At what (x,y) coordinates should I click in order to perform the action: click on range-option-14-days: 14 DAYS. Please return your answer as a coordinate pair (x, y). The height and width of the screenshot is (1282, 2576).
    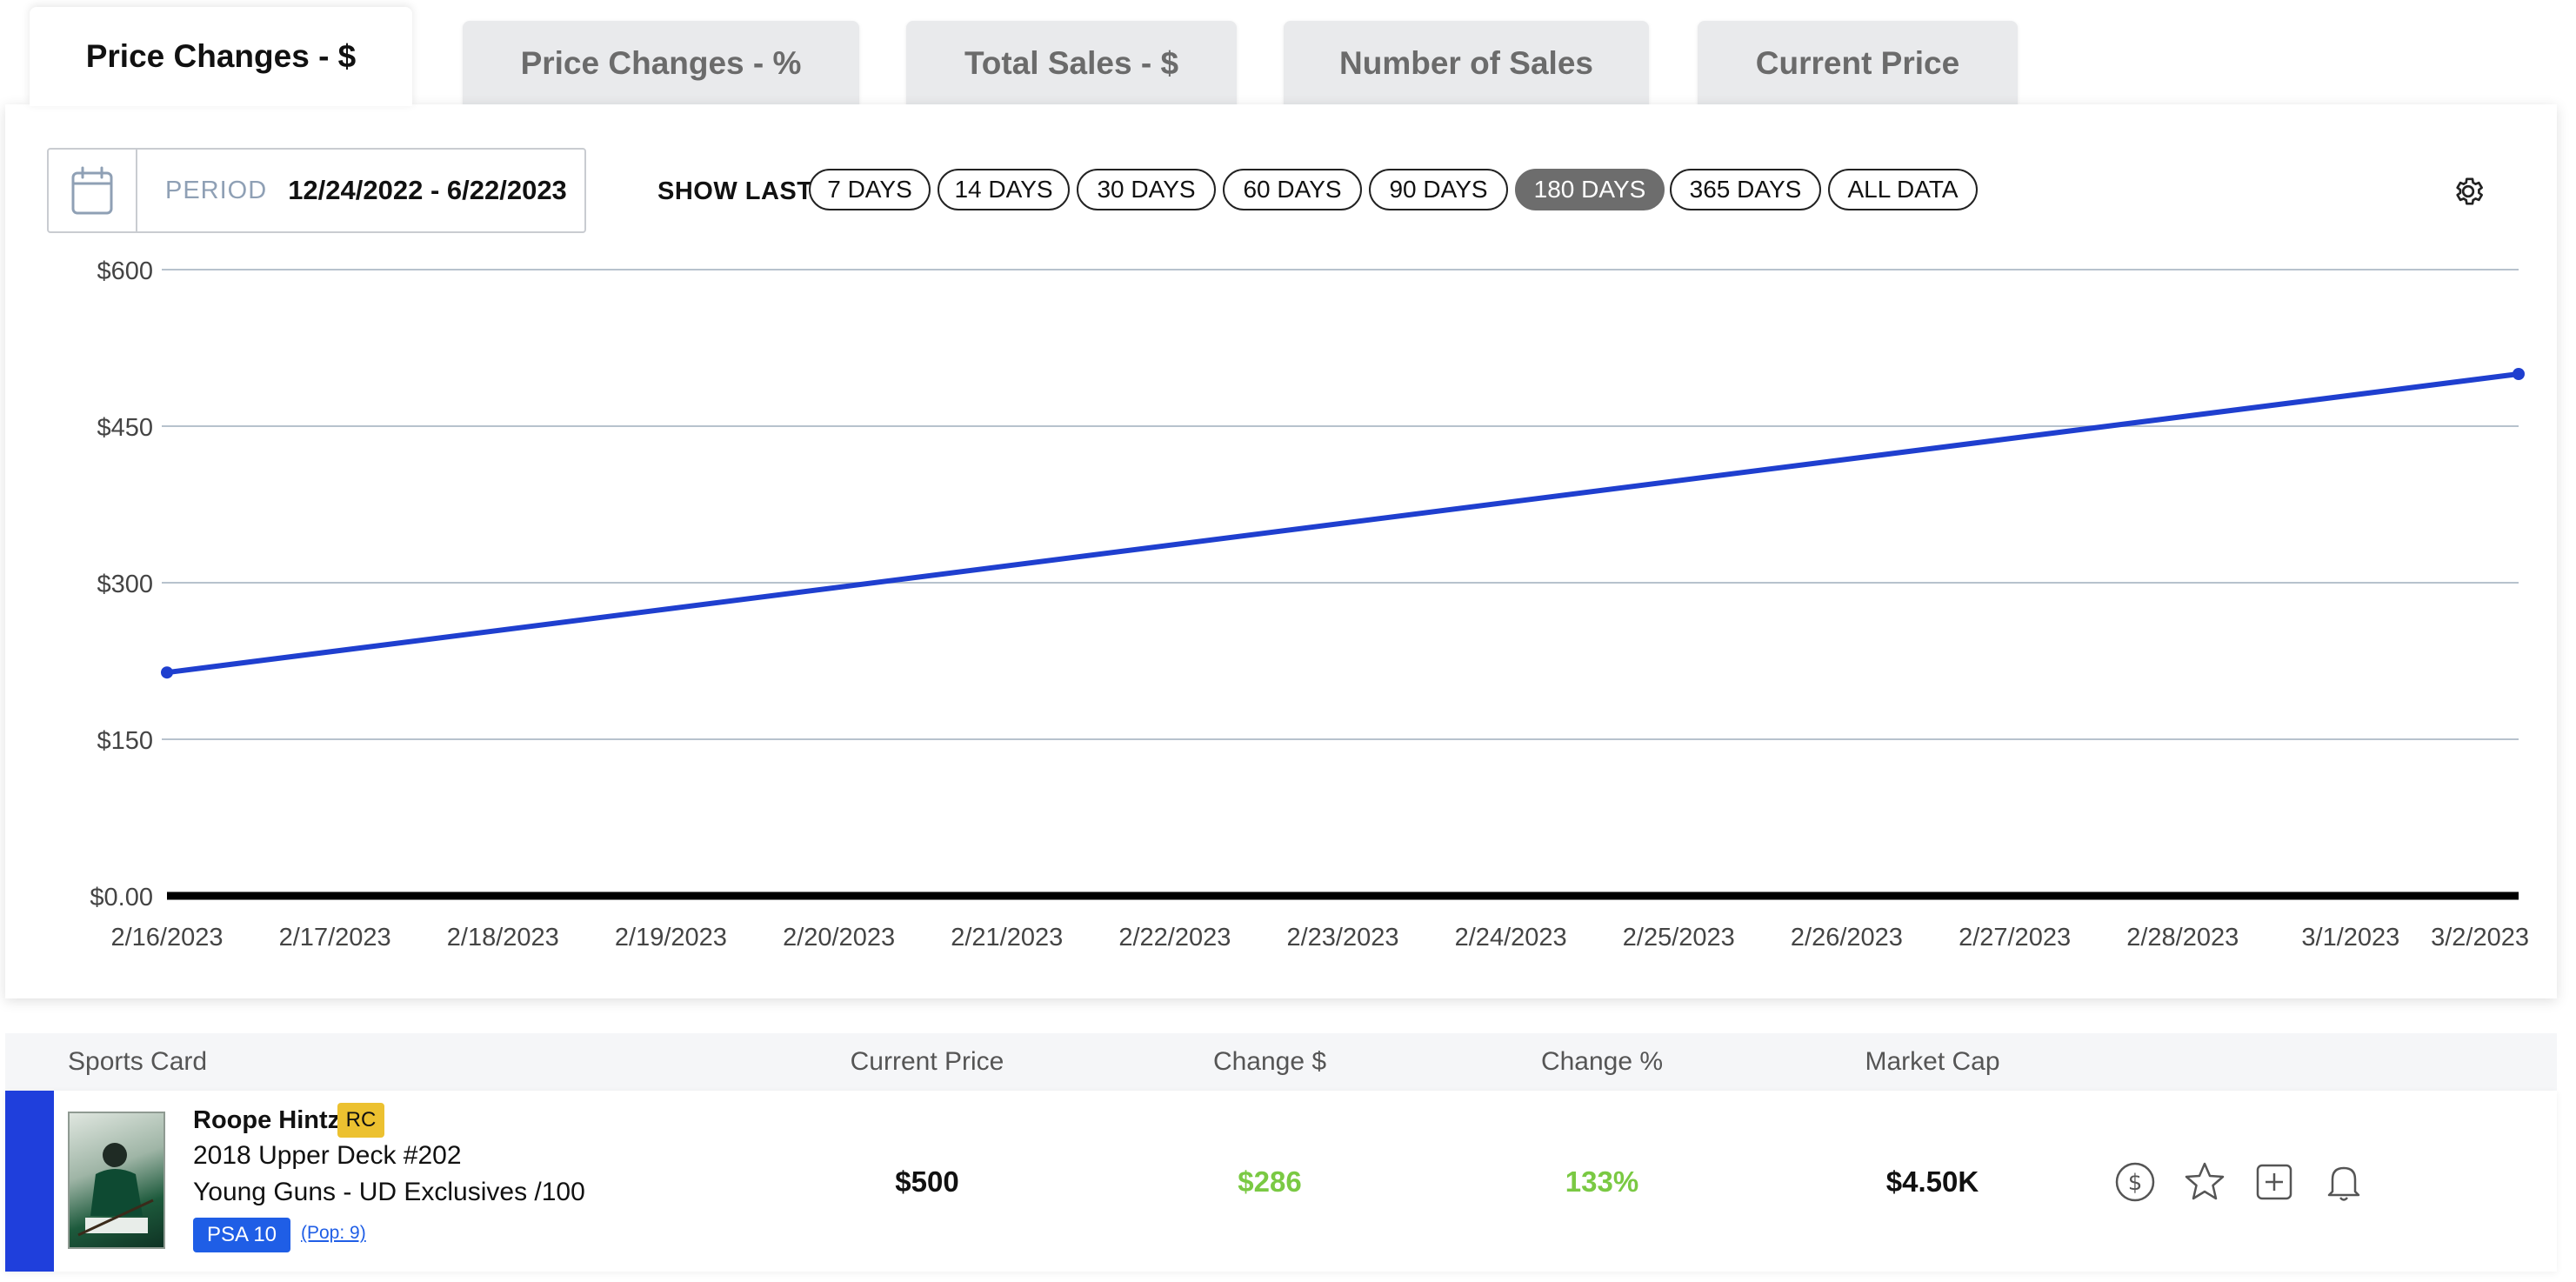
    Looking at the image, I should click on (1004, 190).